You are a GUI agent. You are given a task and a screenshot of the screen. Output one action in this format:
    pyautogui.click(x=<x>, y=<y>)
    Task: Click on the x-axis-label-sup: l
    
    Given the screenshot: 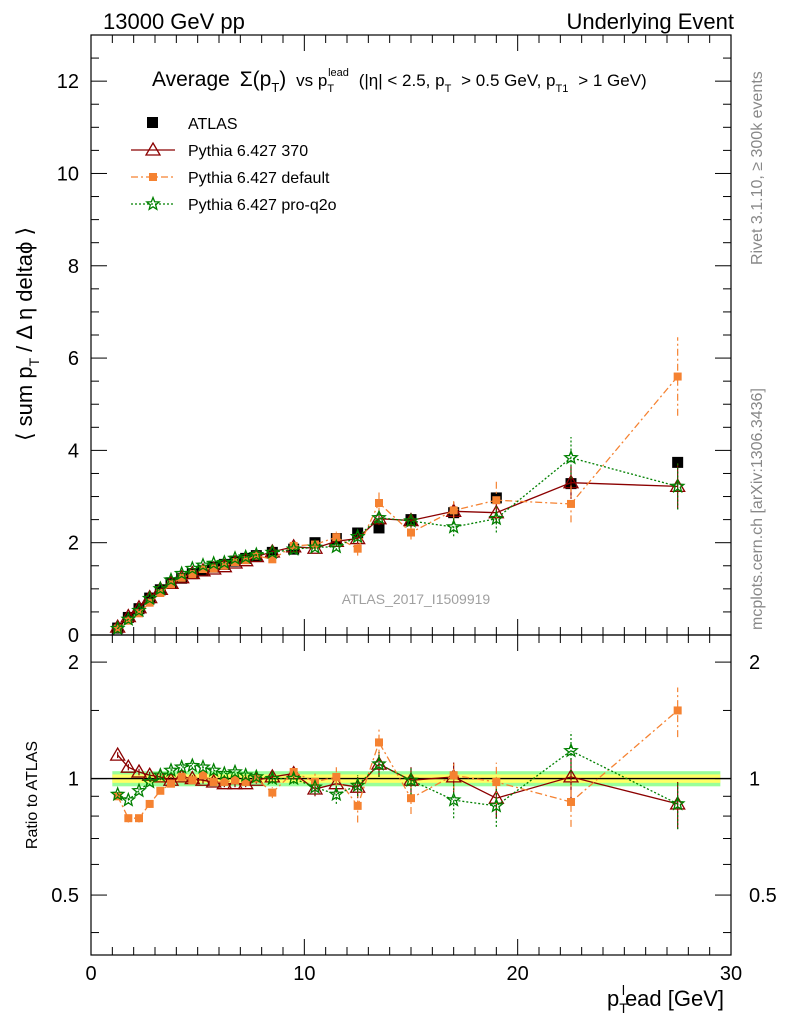 What is the action you would take?
    pyautogui.click(x=623, y=990)
    